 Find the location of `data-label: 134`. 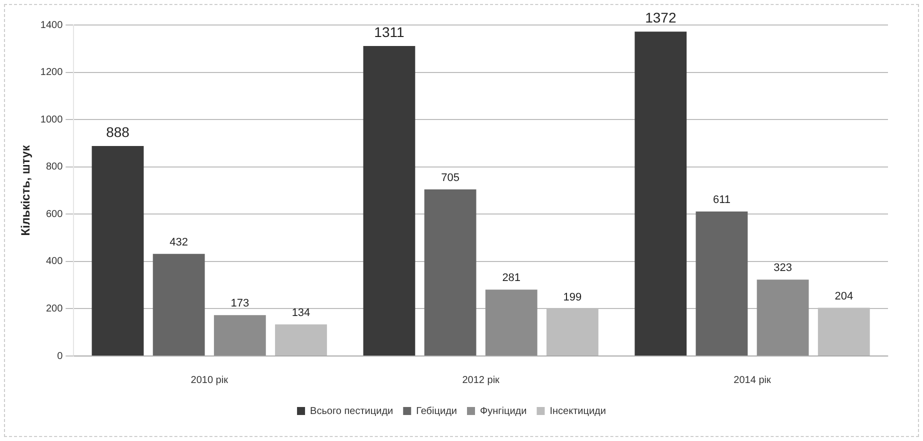

data-label: 134 is located at coordinates (301, 312).